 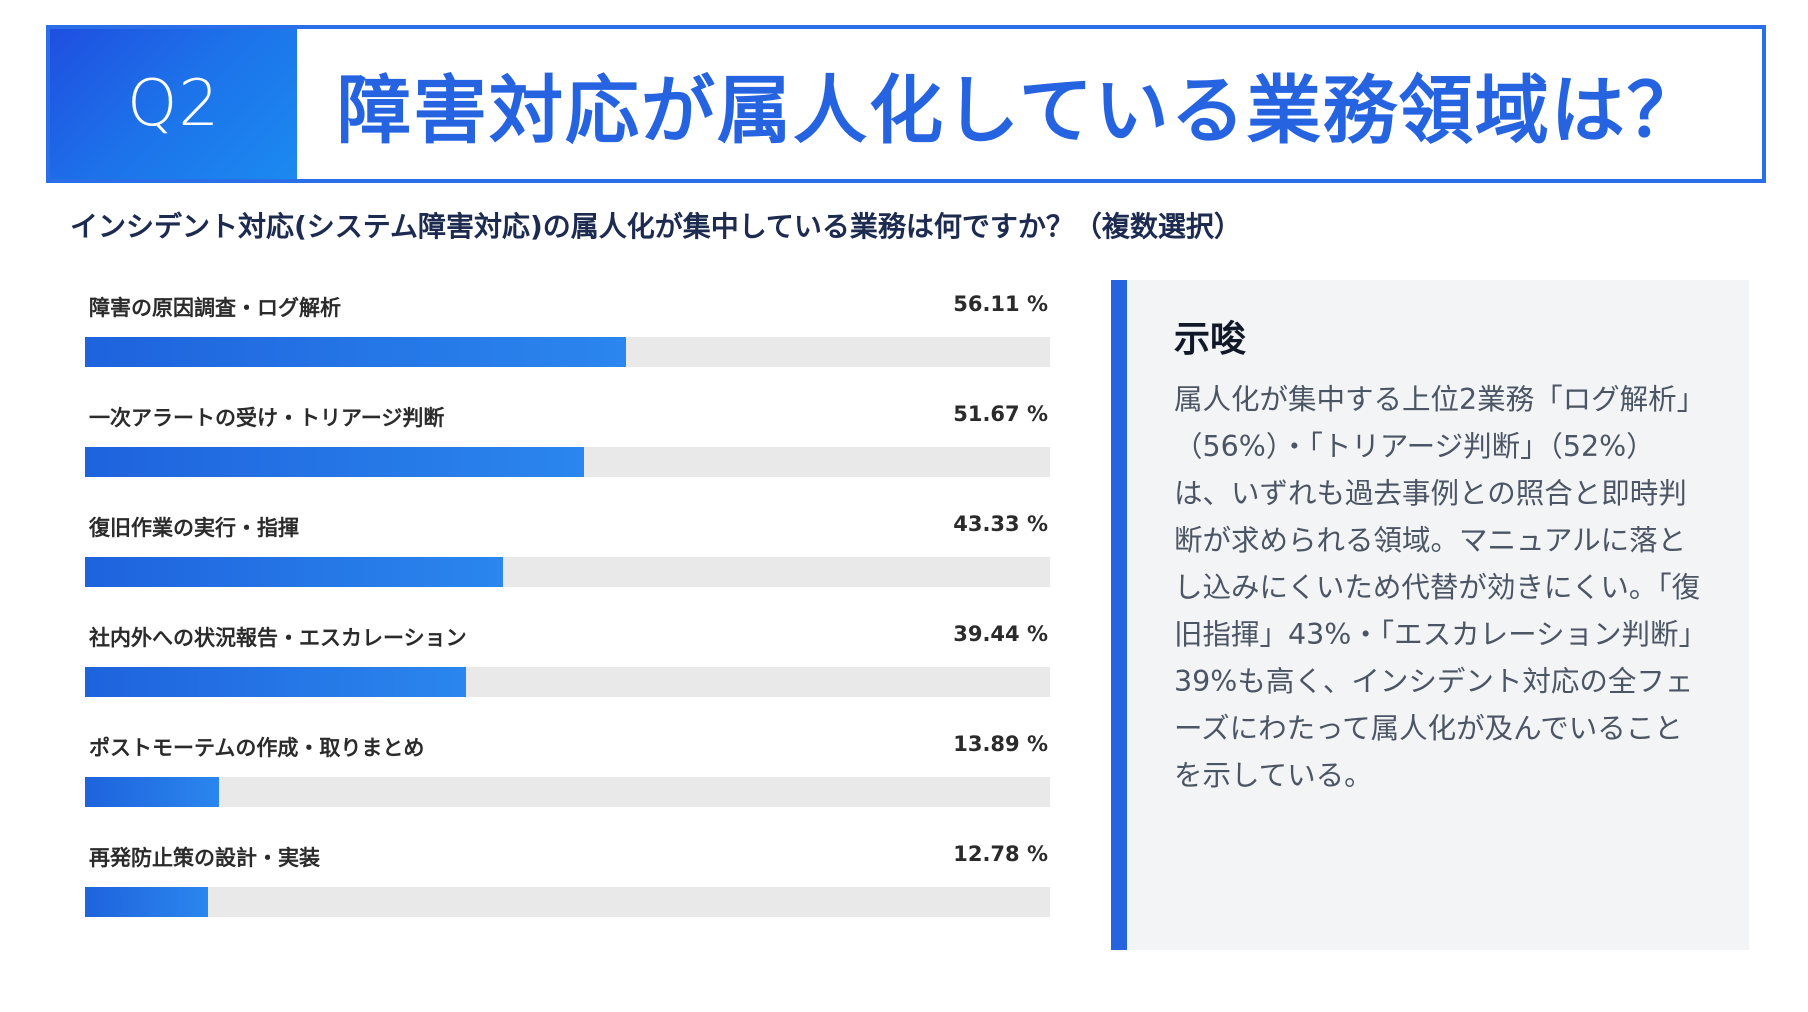 I want to click on bar-category-label: ポストモーテムの作成・取りまとめ, so click(x=257, y=748).